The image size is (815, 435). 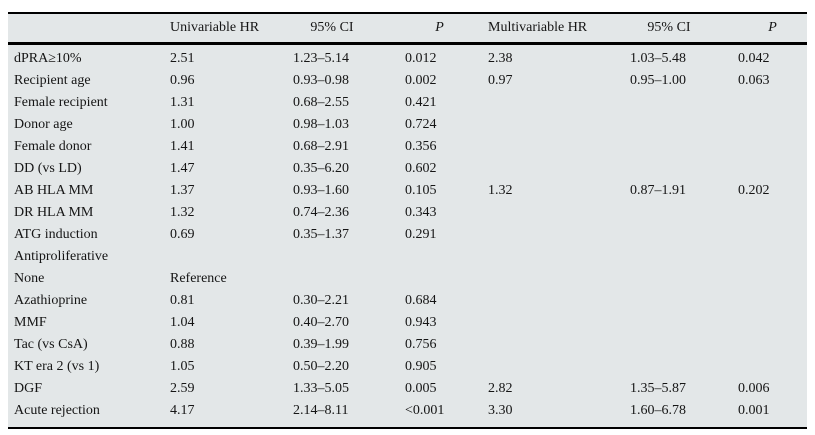 I want to click on cell-multivariable-hr: 2.82, so click(x=500, y=388).